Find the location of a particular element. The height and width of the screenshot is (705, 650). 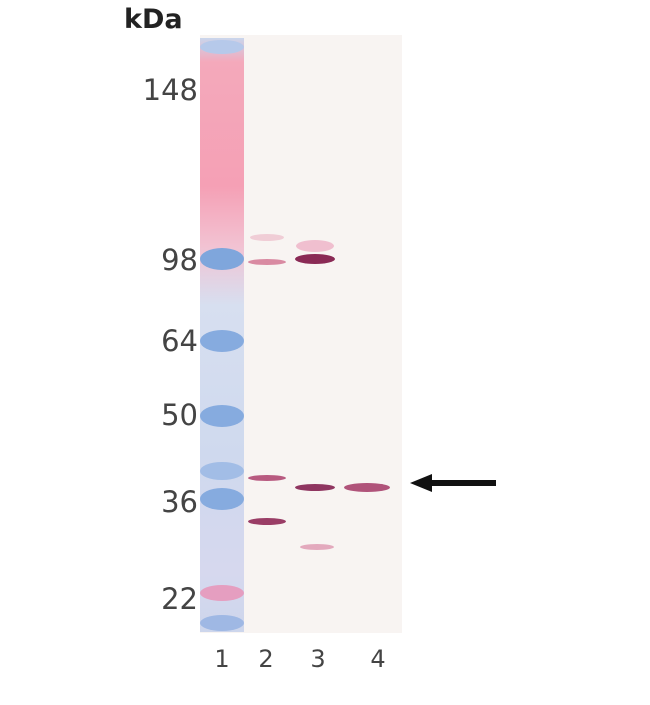

lane-label-4: 4 is located at coordinates (378, 659).